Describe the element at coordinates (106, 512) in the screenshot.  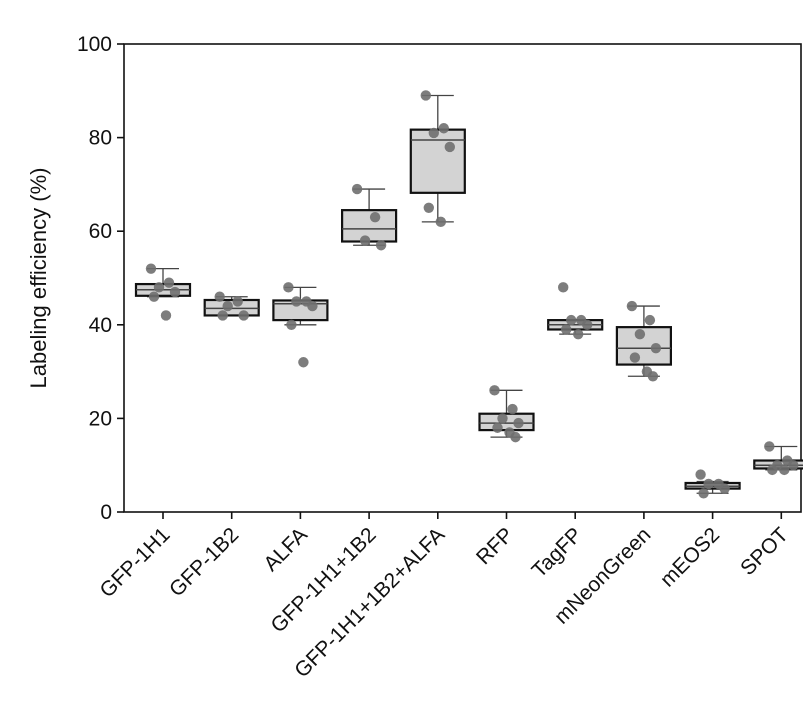
I see `y-tick-label: 0` at that location.